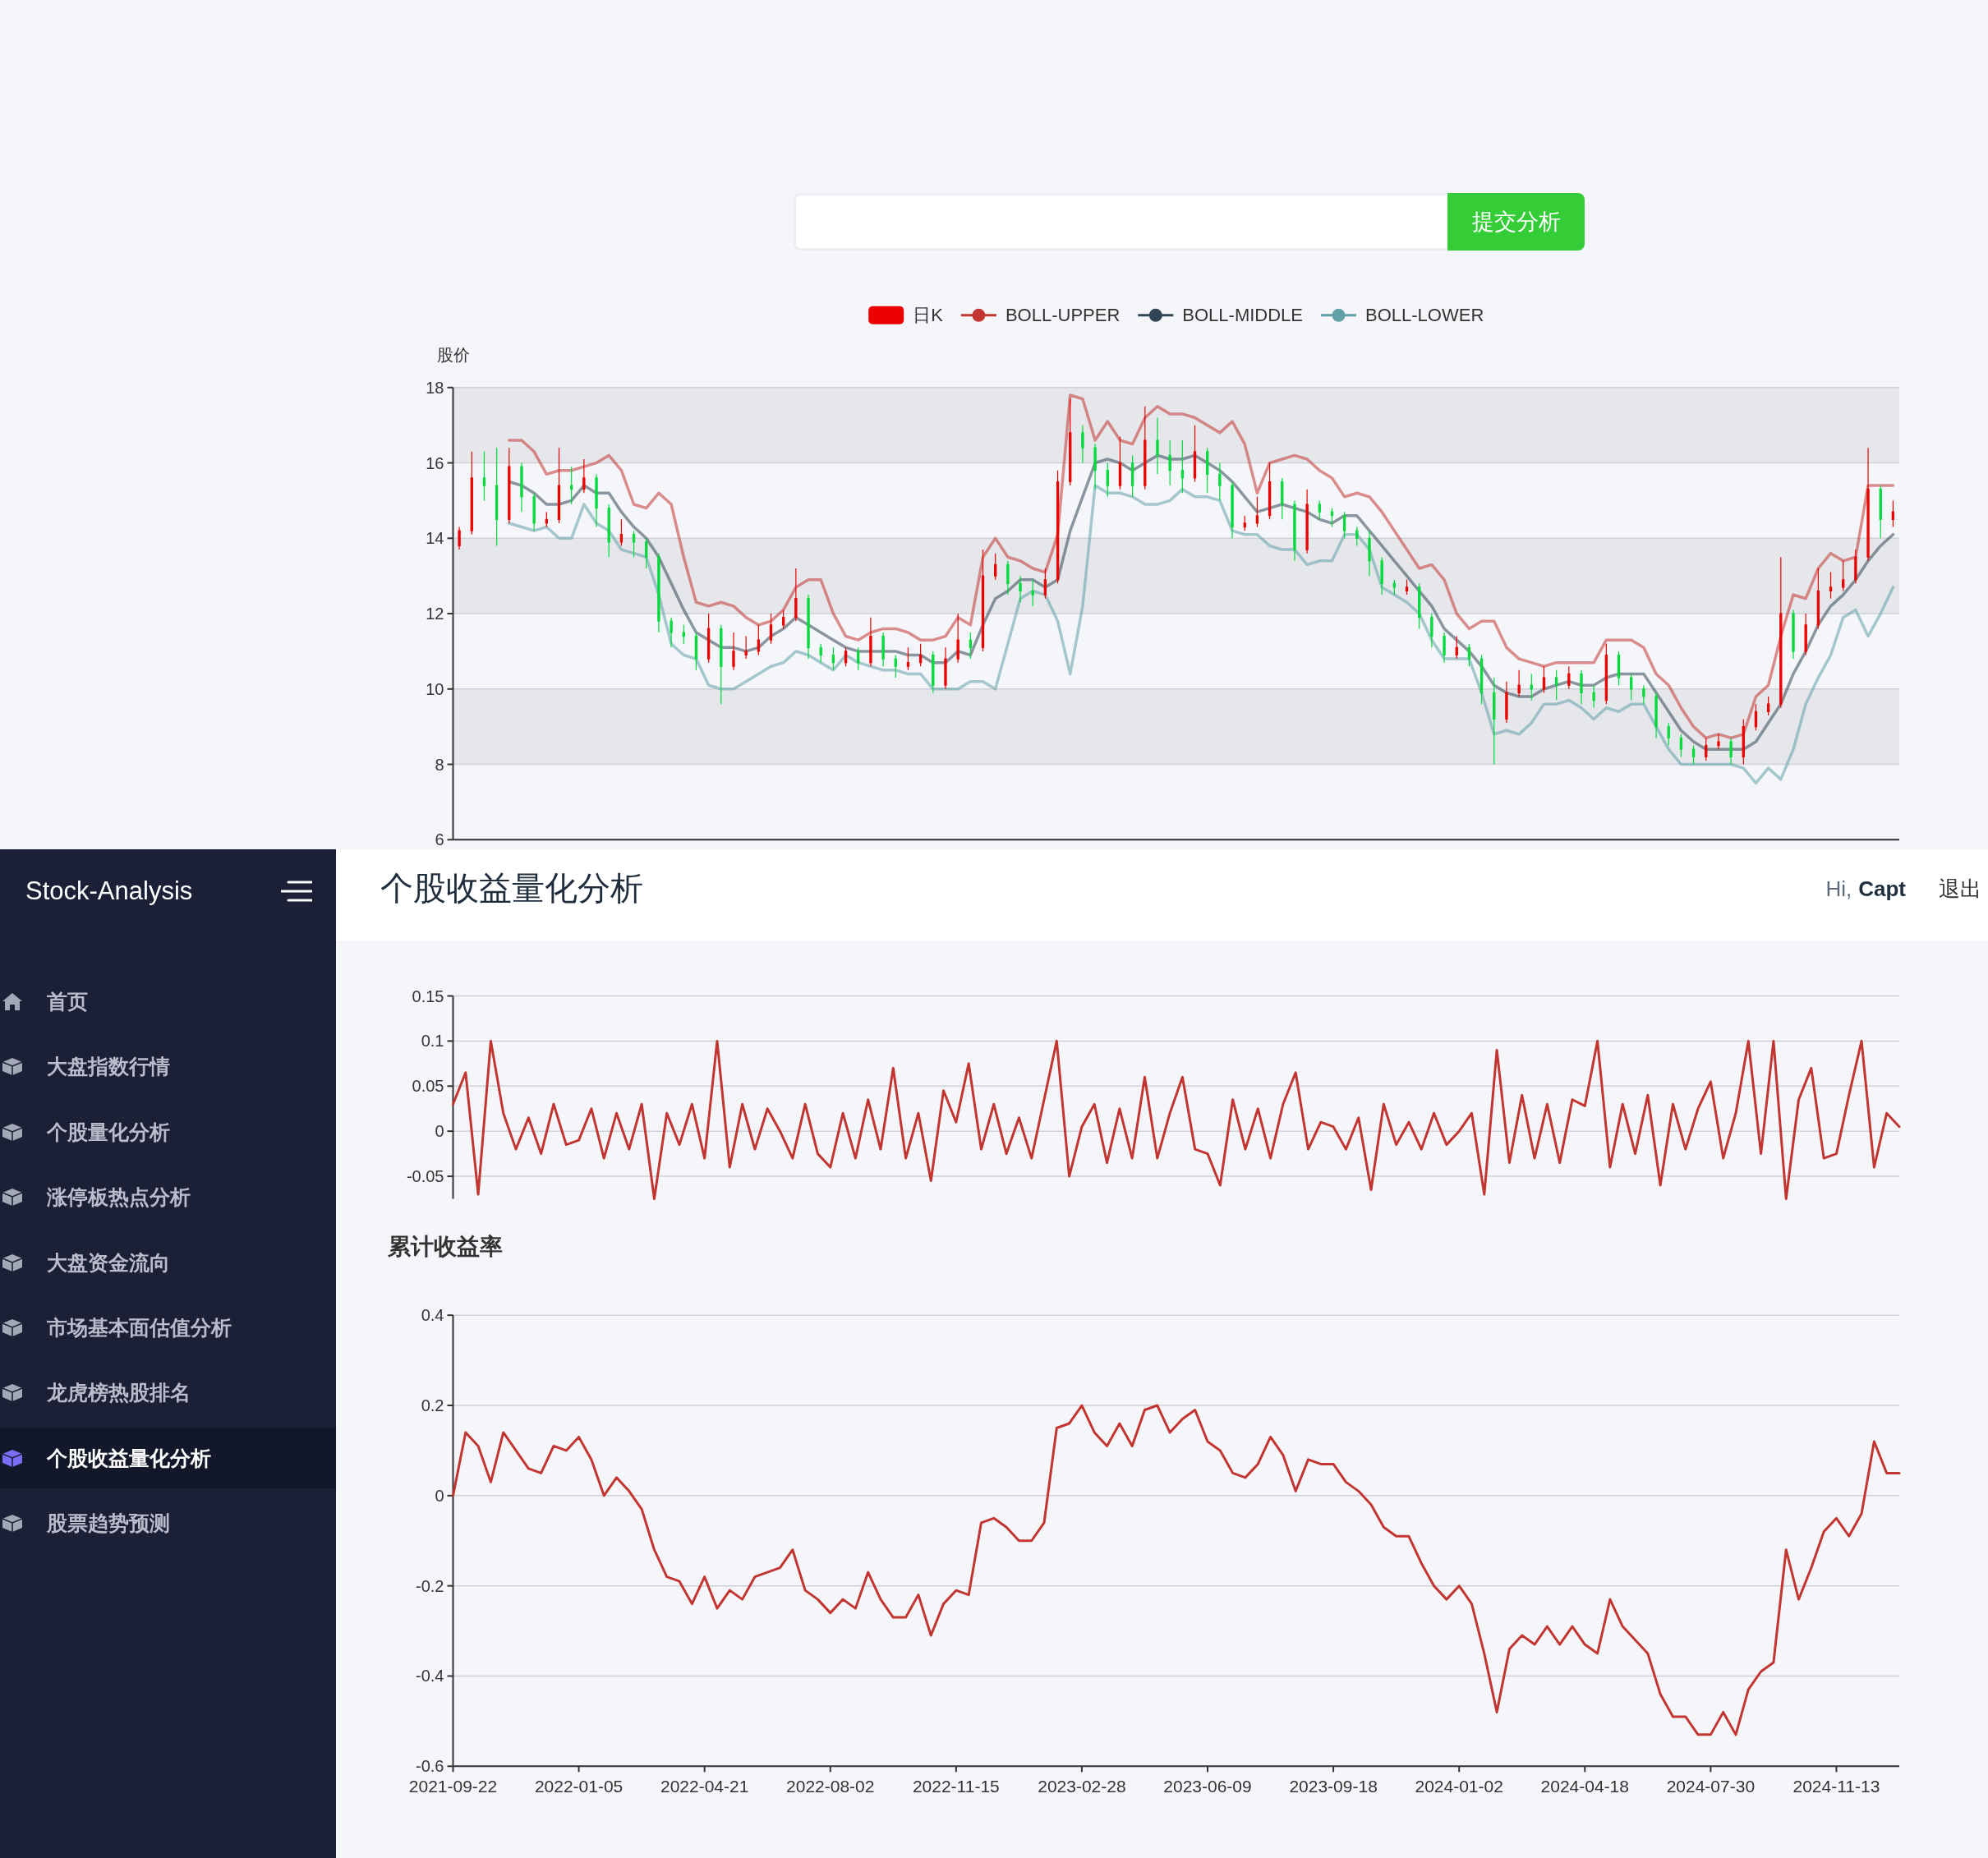 This screenshot has height=1858, width=1988. Describe the element at coordinates (119, 1393) in the screenshot. I see `text: 龙虎榜热股排名` at that location.